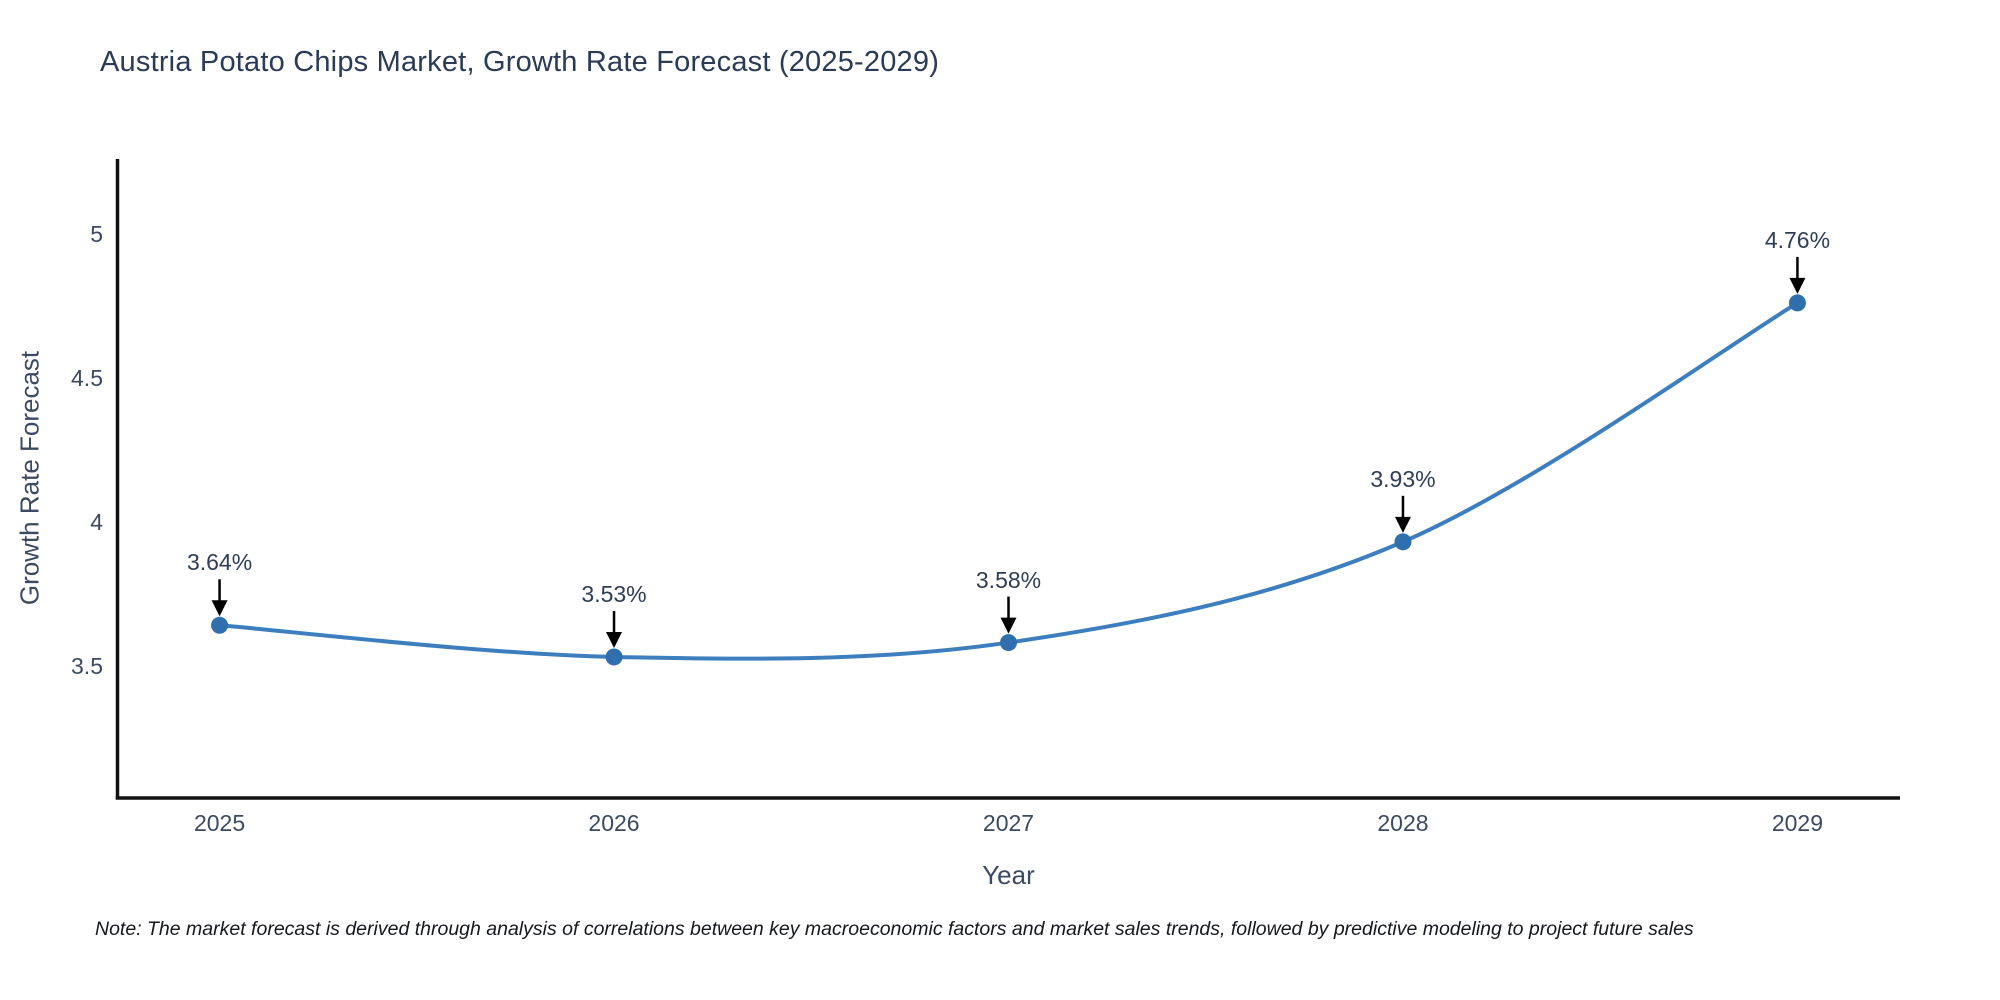 The image size is (2000, 1000). What do you see at coordinates (219, 823) in the screenshot?
I see `x-tick-label: 2025` at bounding box center [219, 823].